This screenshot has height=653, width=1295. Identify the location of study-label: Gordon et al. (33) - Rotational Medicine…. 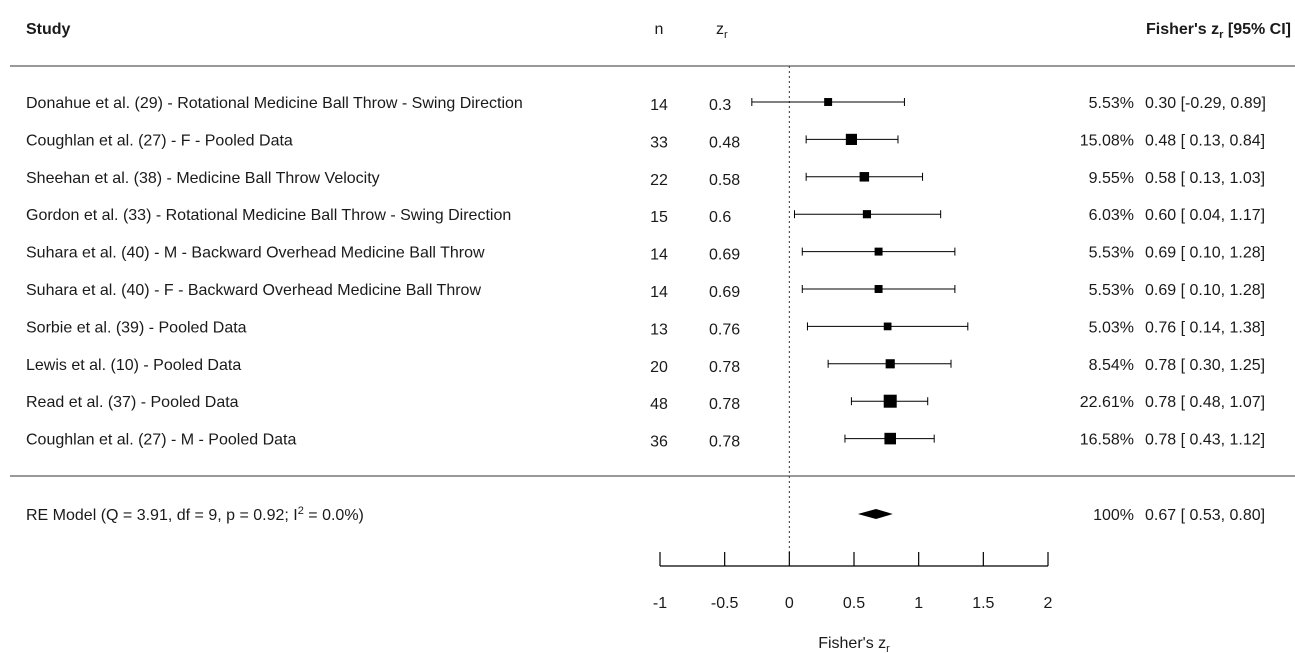
(268, 215).